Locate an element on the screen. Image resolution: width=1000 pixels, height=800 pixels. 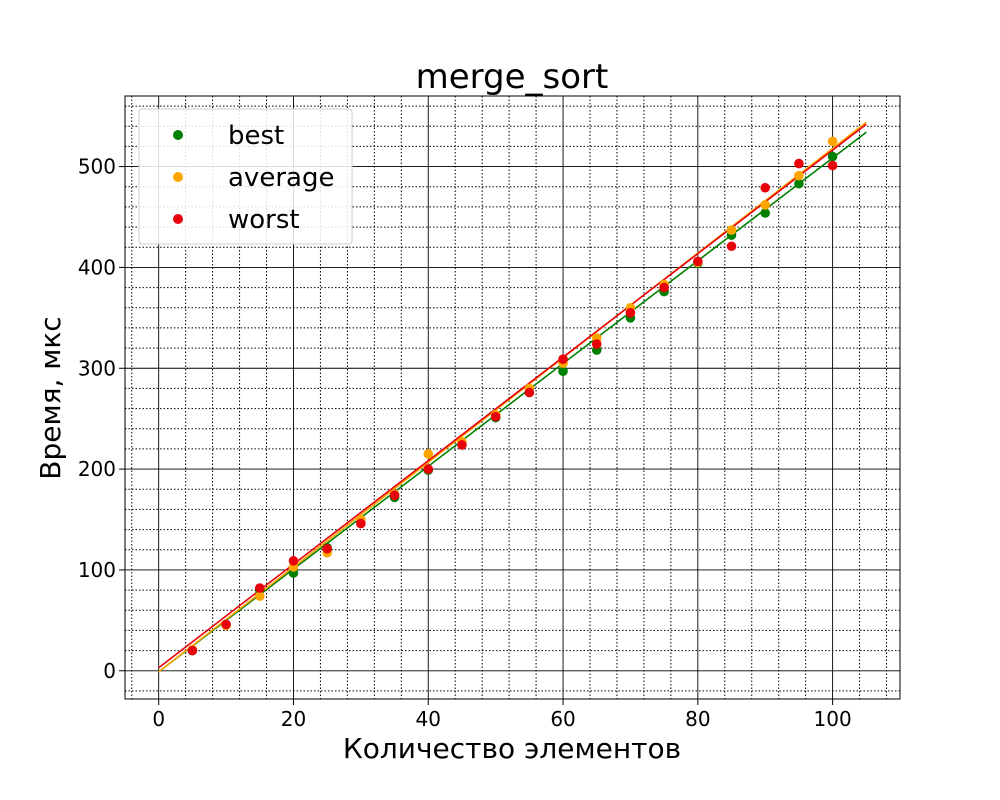
x-tick-label: 80 is located at coordinates (697, 719).